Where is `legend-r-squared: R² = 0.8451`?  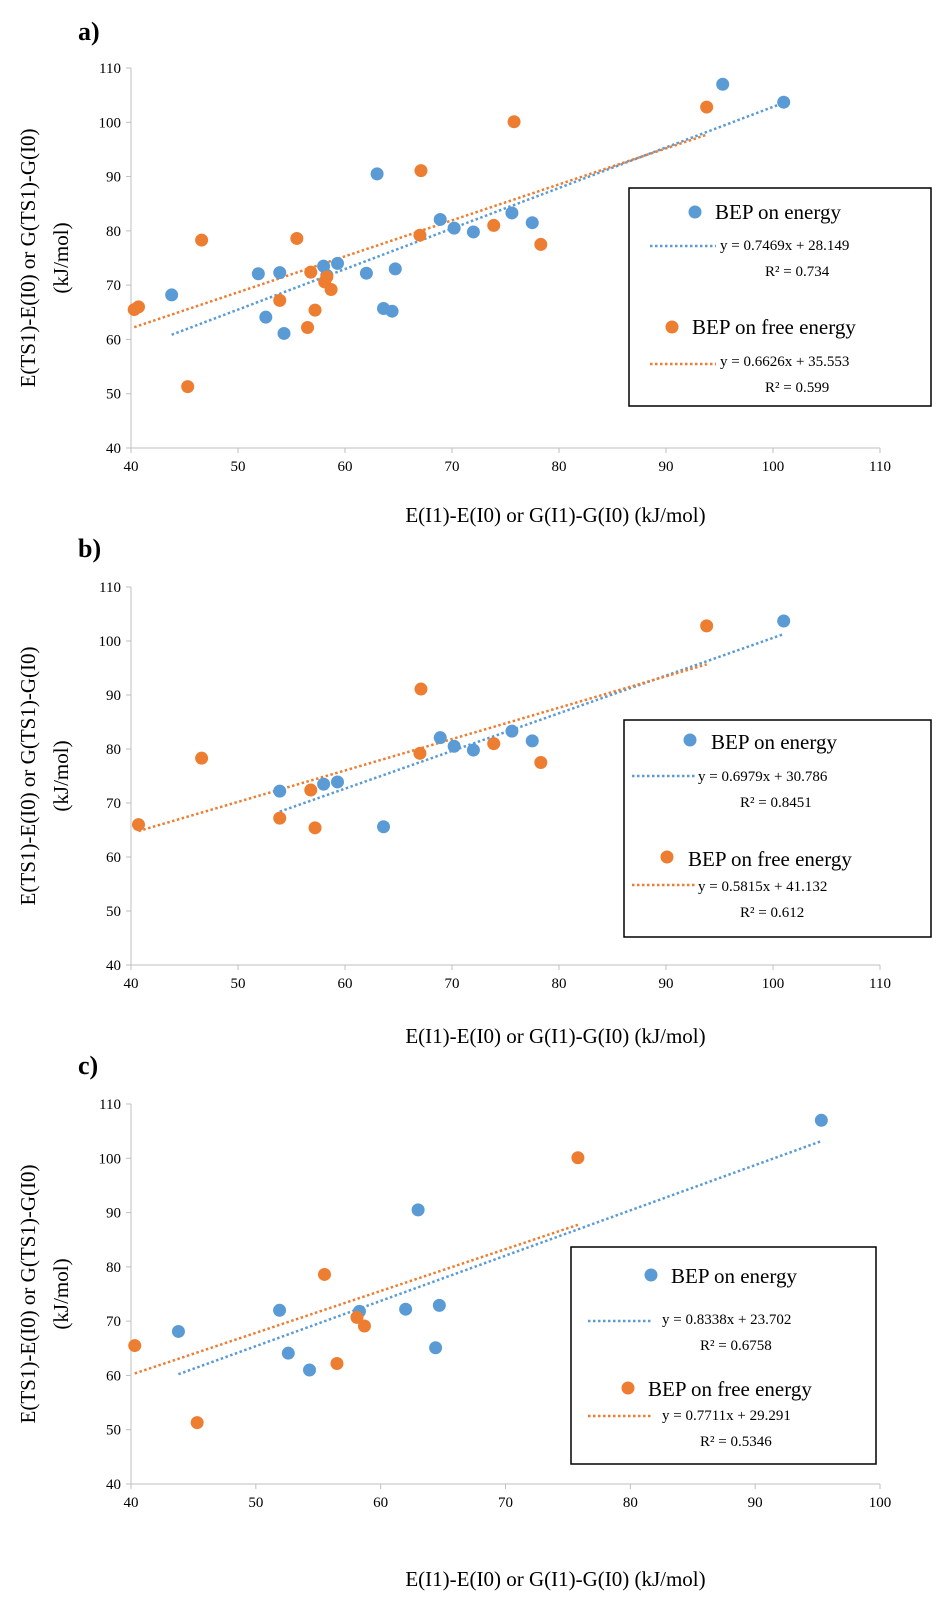 legend-r-squared: R² = 0.8451 is located at coordinates (776, 803).